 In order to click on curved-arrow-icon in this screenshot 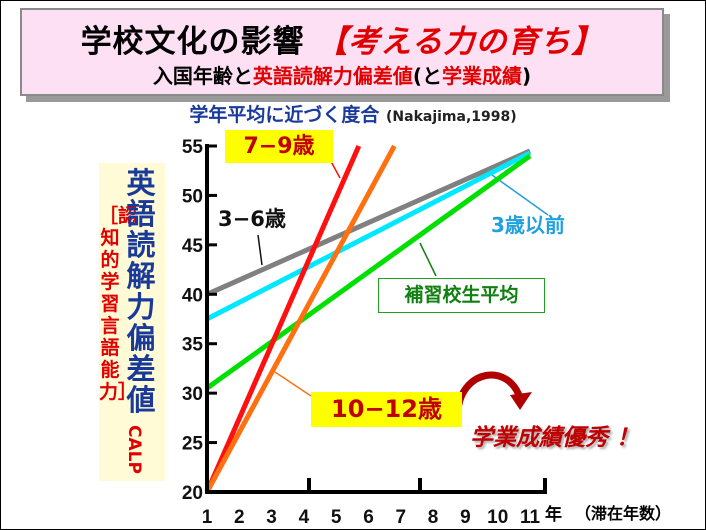, I will do `click(489, 391)`.